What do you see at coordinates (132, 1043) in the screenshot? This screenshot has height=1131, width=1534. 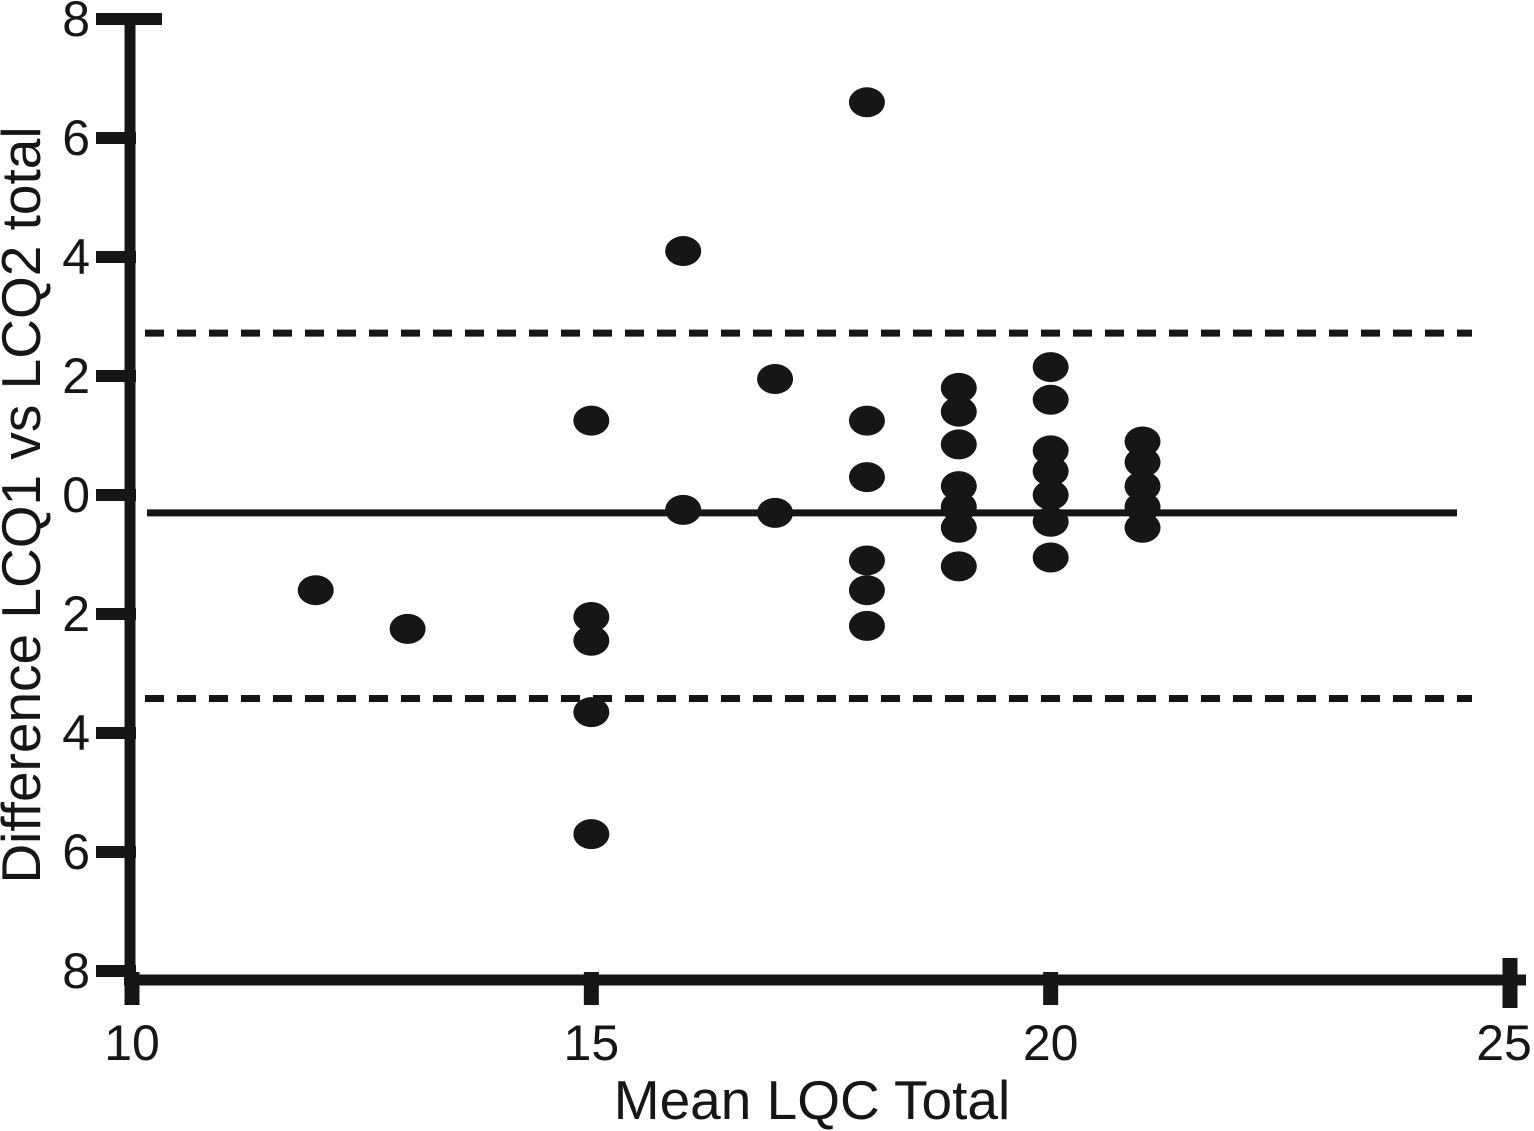 I see `x-tick-label: 10` at bounding box center [132, 1043].